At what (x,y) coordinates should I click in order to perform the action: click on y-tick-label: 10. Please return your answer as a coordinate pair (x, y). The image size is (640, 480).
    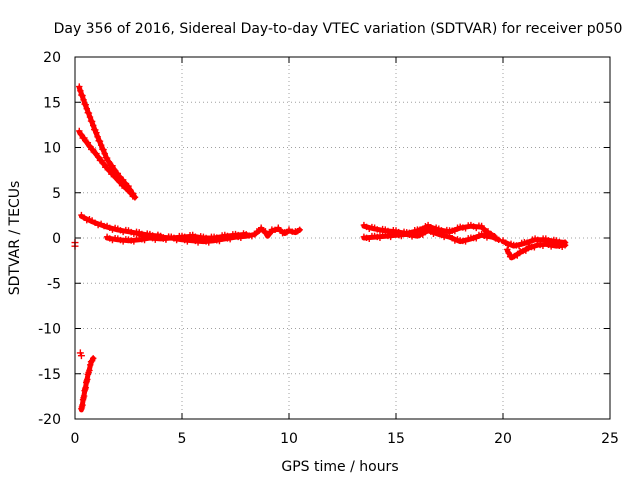
    Looking at the image, I should click on (52, 149).